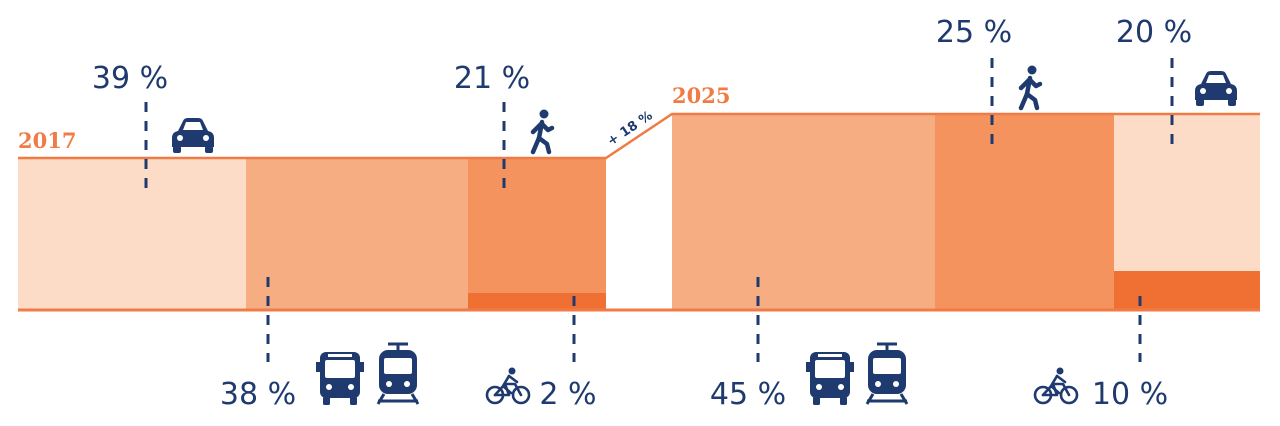 The width and height of the screenshot is (1280, 426). Describe the element at coordinates (258, 394) in the screenshot. I see `label-2017-public-transport: 38 %` at that location.